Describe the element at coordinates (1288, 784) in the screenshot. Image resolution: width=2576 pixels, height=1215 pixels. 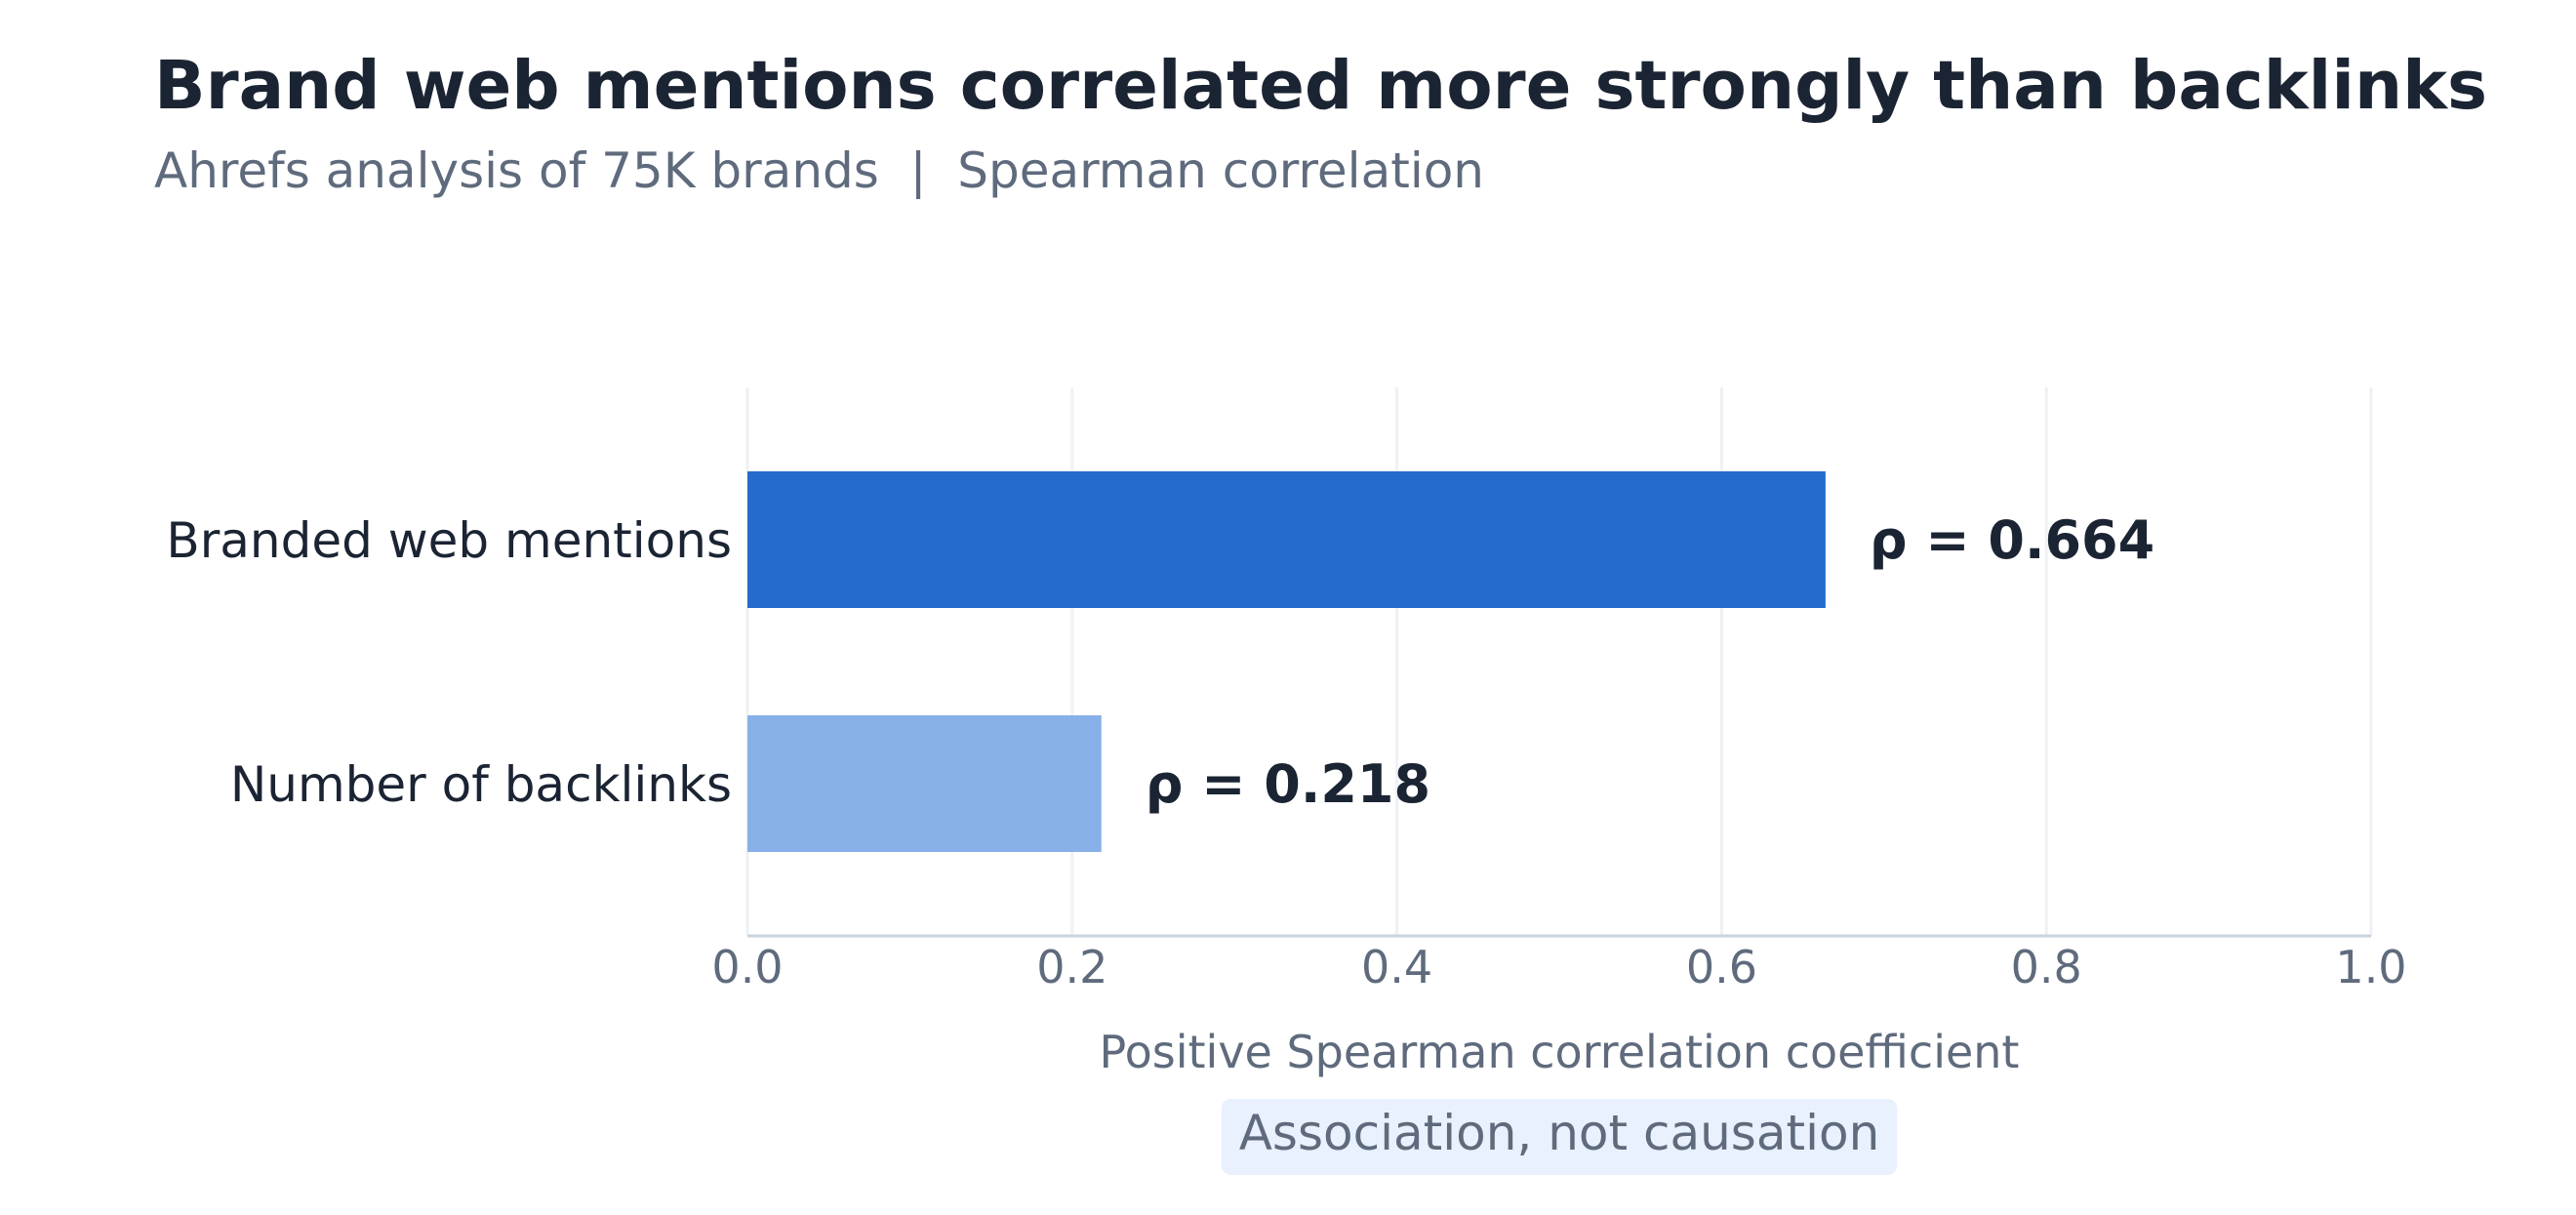
I see `data-label-1: ρ = 0.218` at that location.